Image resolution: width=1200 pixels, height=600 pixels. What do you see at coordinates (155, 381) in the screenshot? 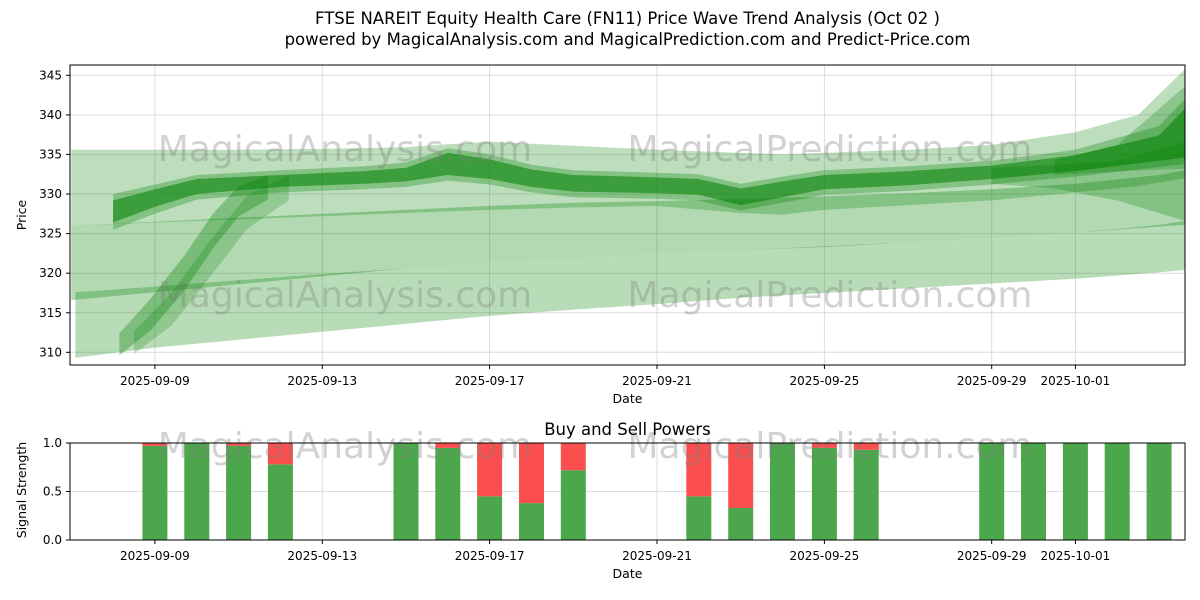
I see `price-xtick-label: 2025-09-09` at bounding box center [155, 381].